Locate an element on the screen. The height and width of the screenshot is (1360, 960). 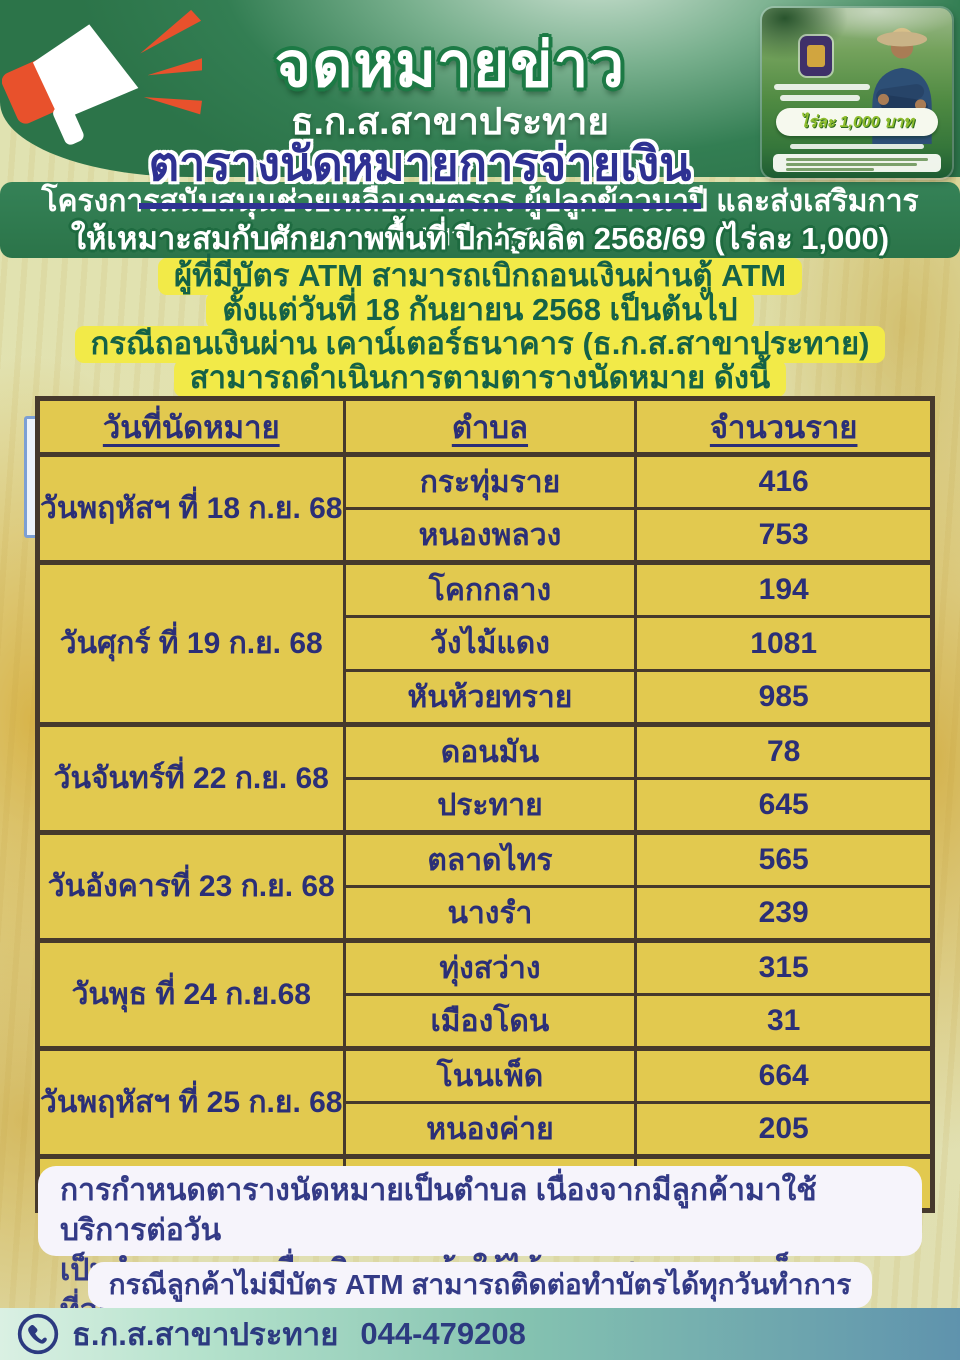
table-row: เมืองโดน 31 is located at coordinates (486, 1021).